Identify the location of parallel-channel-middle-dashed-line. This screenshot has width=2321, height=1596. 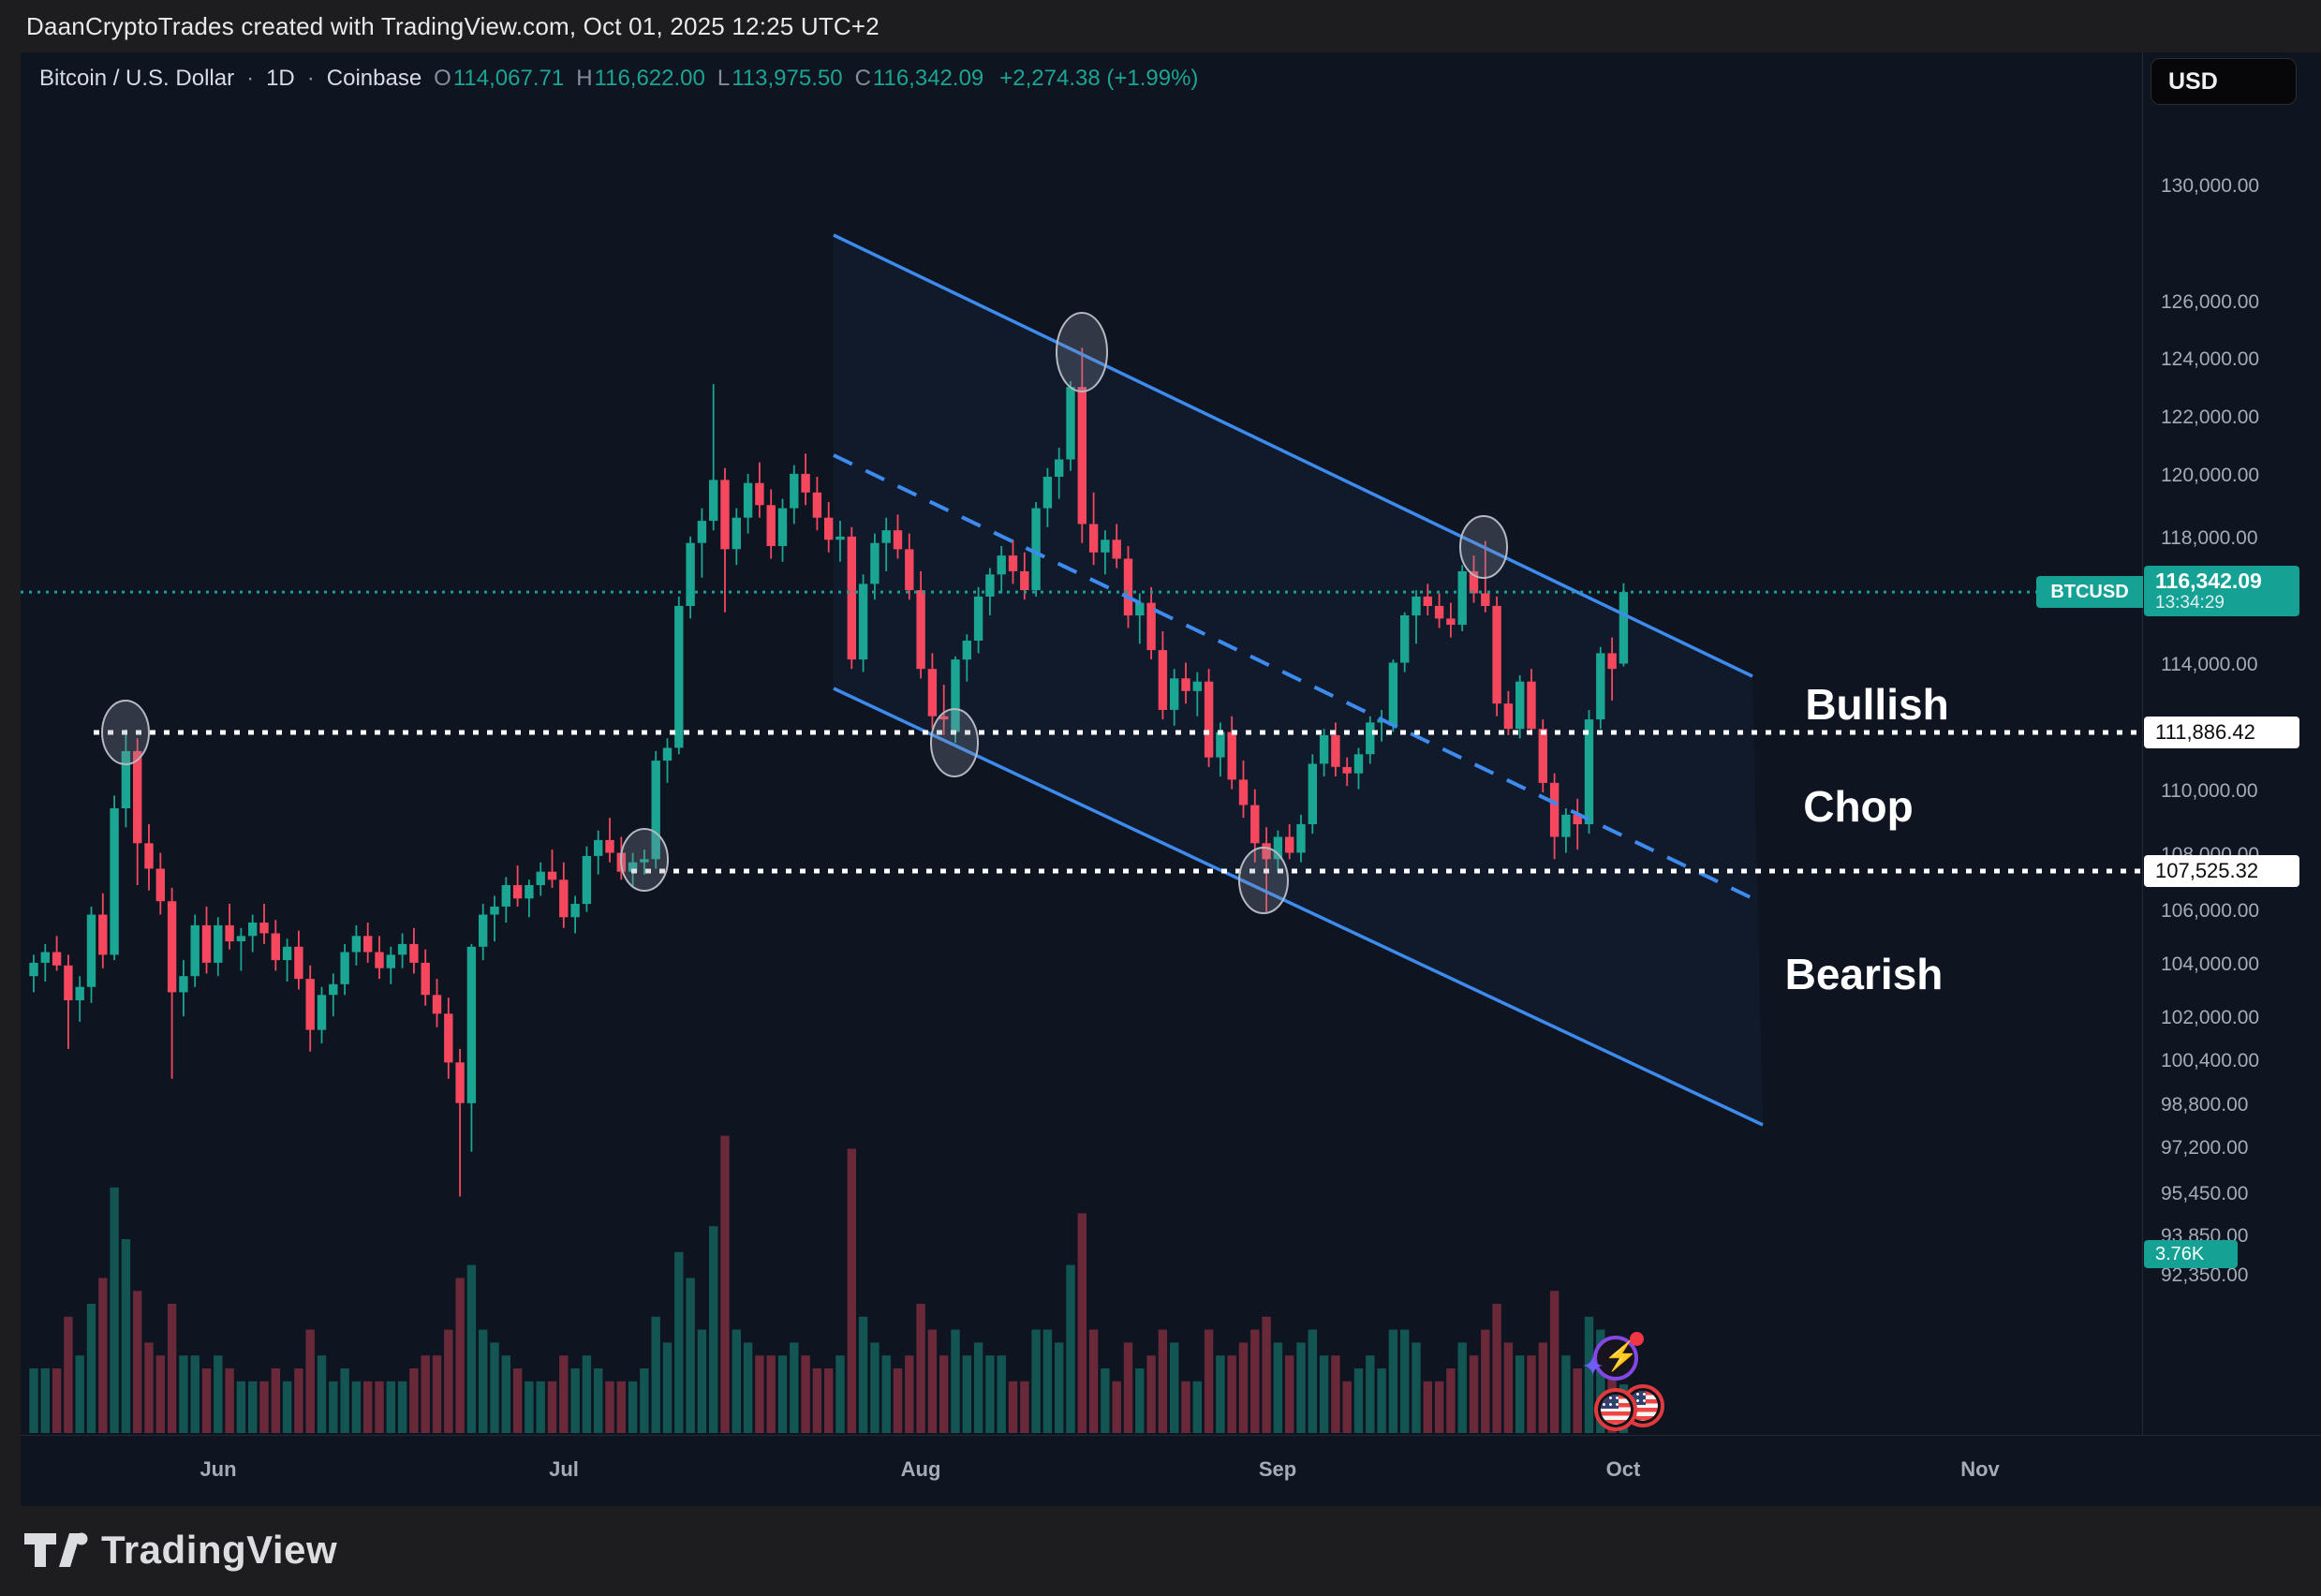
(1296, 678).